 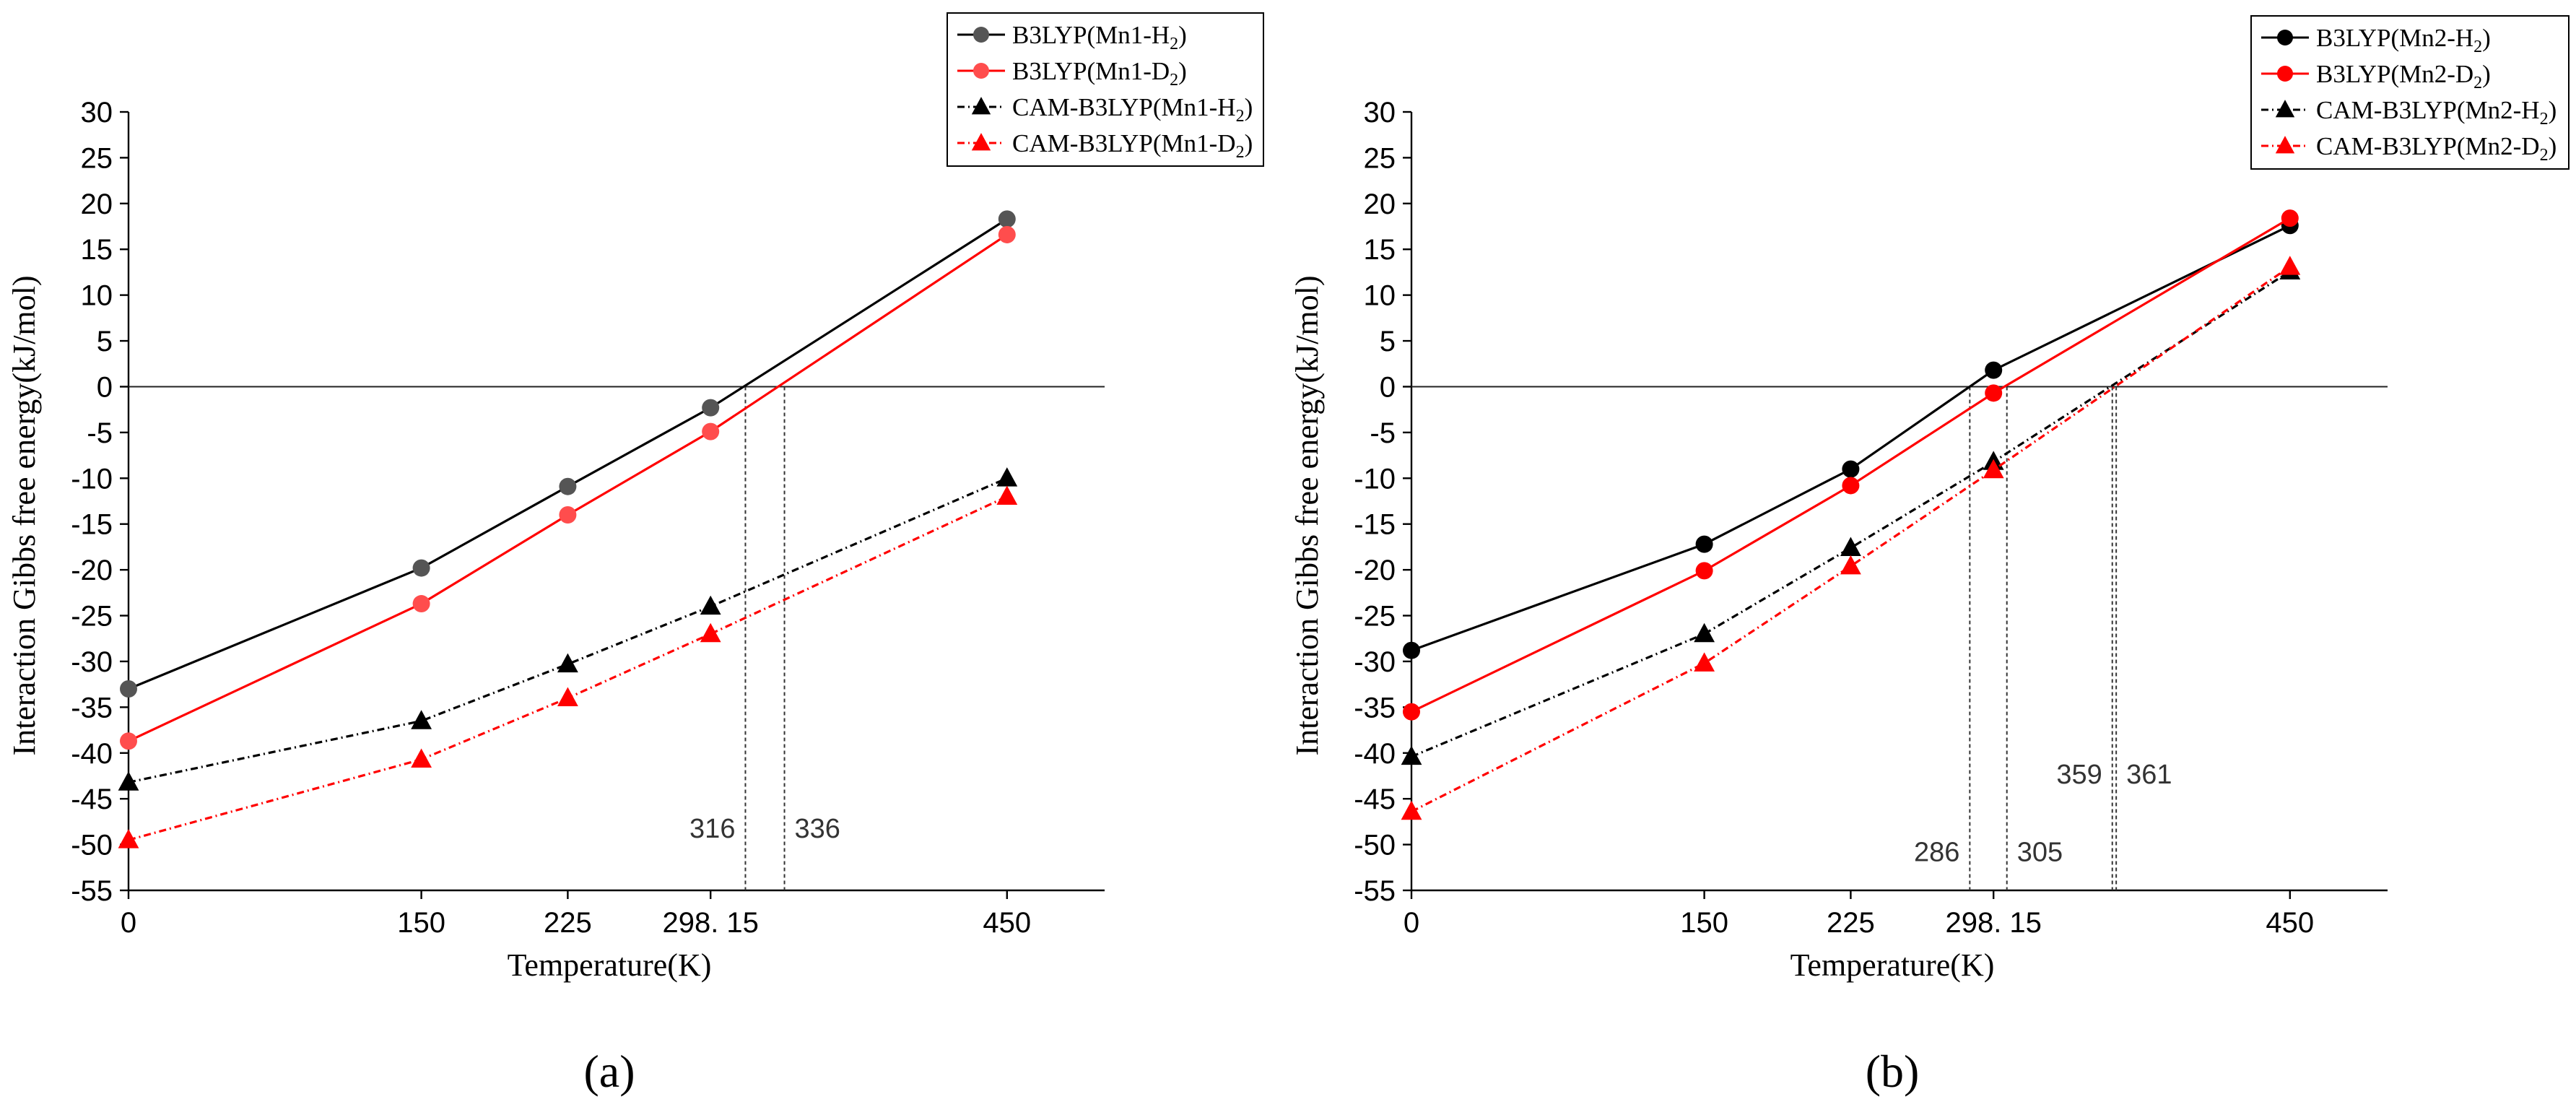 I want to click on series-line, so click(x=1851, y=438).